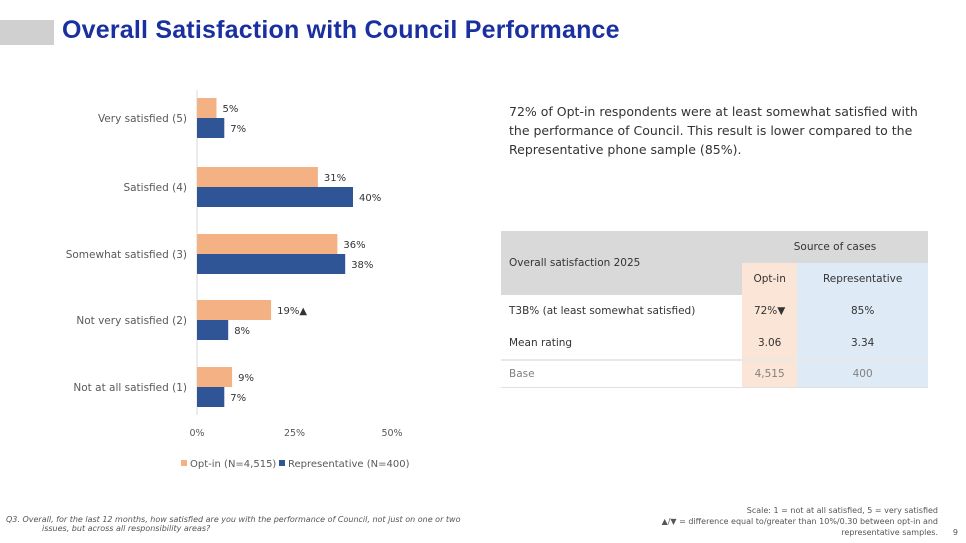  Describe the element at coordinates (770, 279) in the screenshot. I see `col-header-optin: Opt-in` at that location.